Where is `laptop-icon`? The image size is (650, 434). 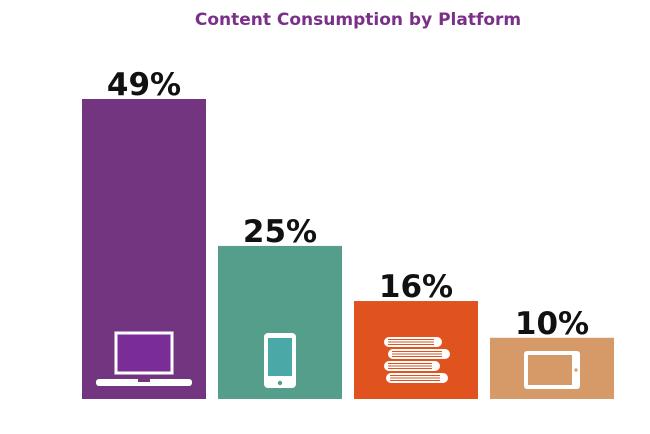
laptop-icon is located at coordinates (144, 358).